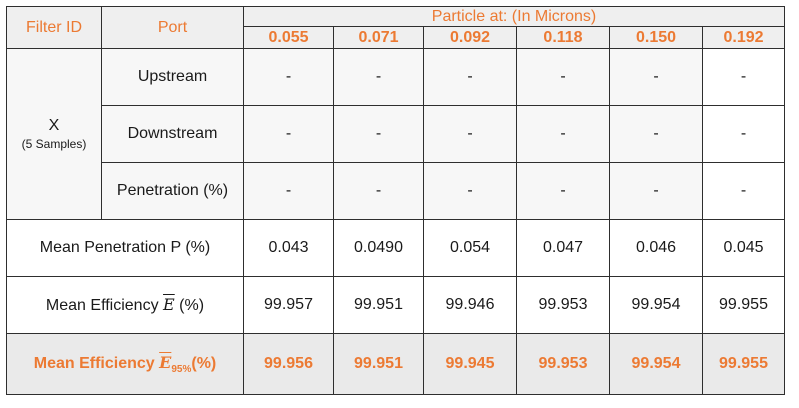 Image resolution: width=799 pixels, height=408 pixels. I want to click on header-row-top: Filter ID Port Particle at: (In Microns), so click(396, 27).